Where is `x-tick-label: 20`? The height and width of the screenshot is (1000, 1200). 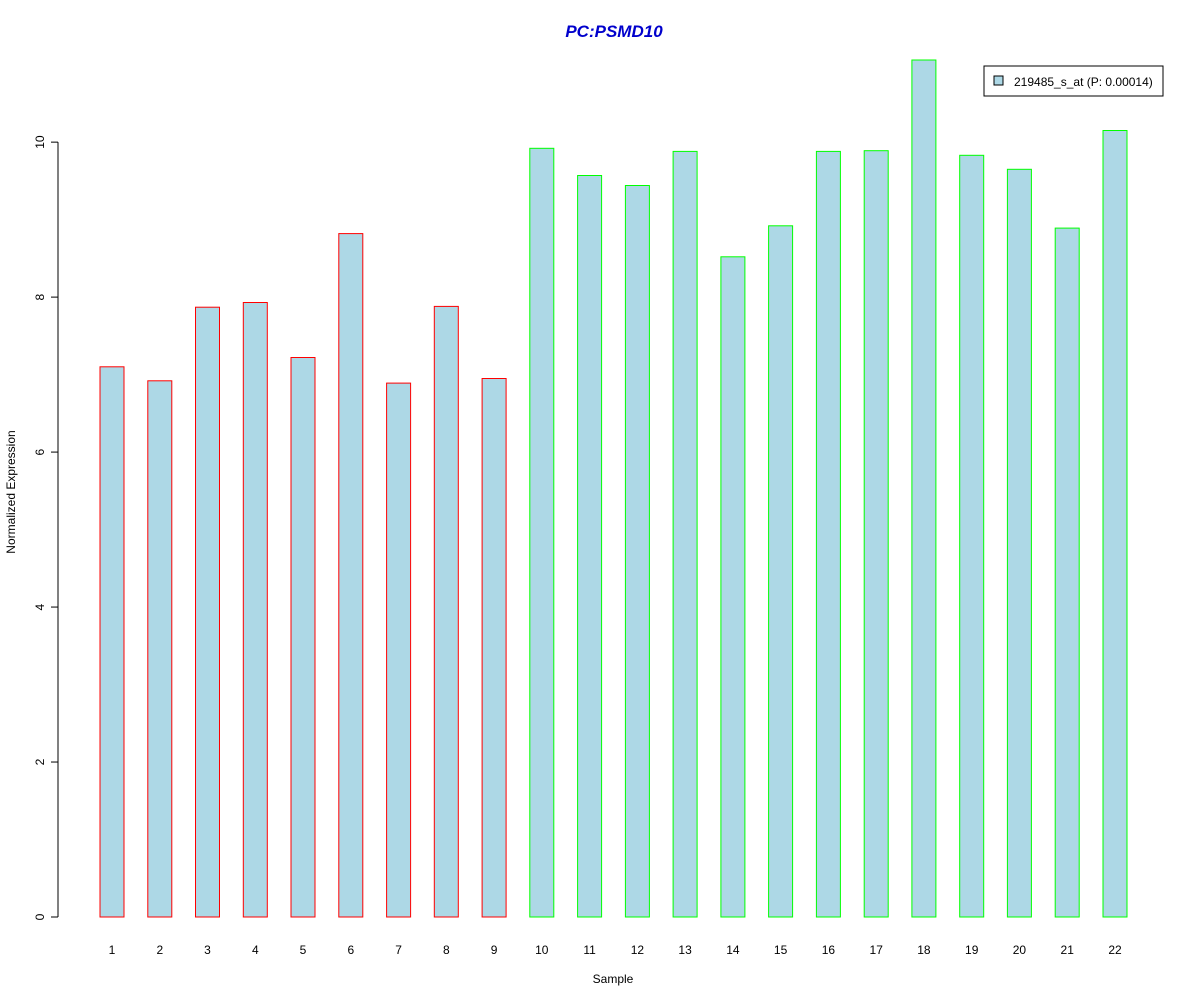 x-tick-label: 20 is located at coordinates (1020, 950).